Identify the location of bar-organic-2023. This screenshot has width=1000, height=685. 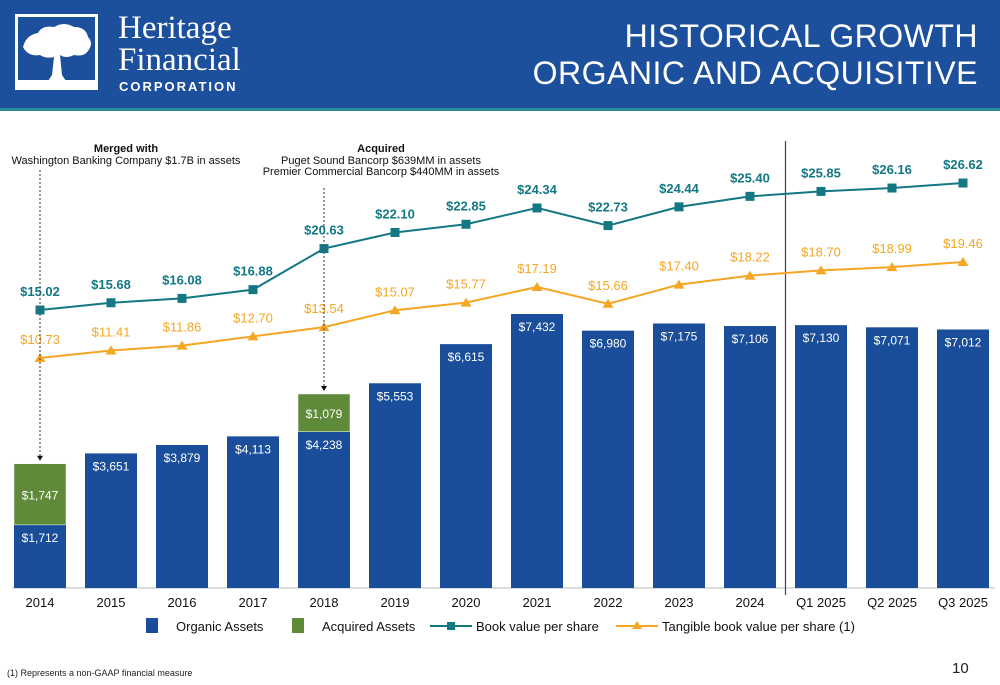
(679, 455).